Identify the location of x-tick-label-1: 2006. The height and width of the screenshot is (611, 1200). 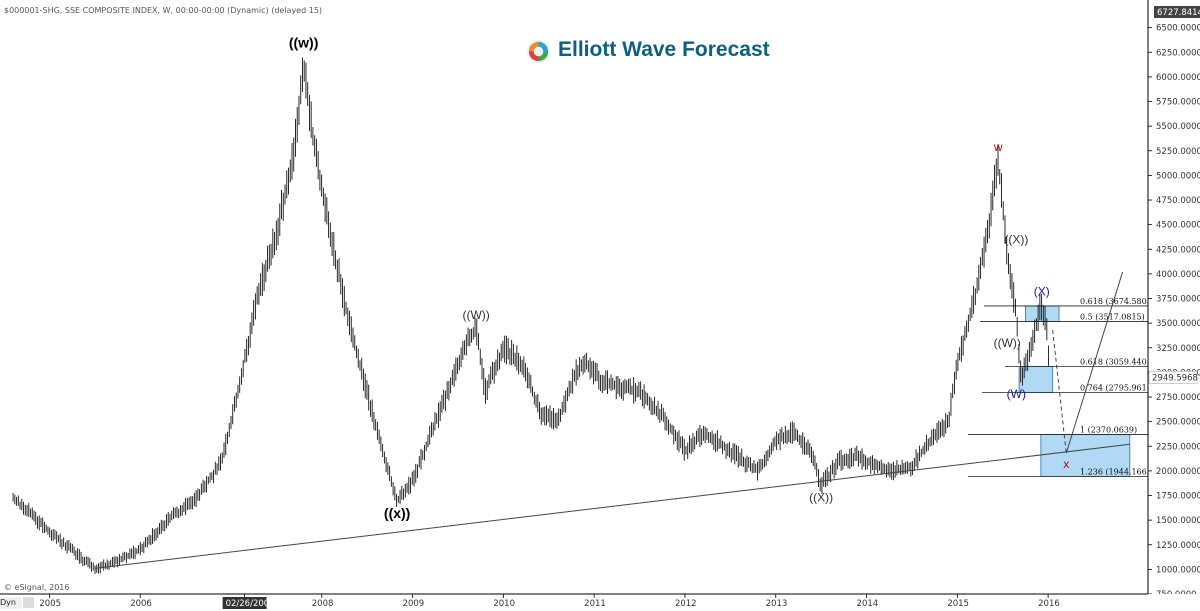
(141, 604).